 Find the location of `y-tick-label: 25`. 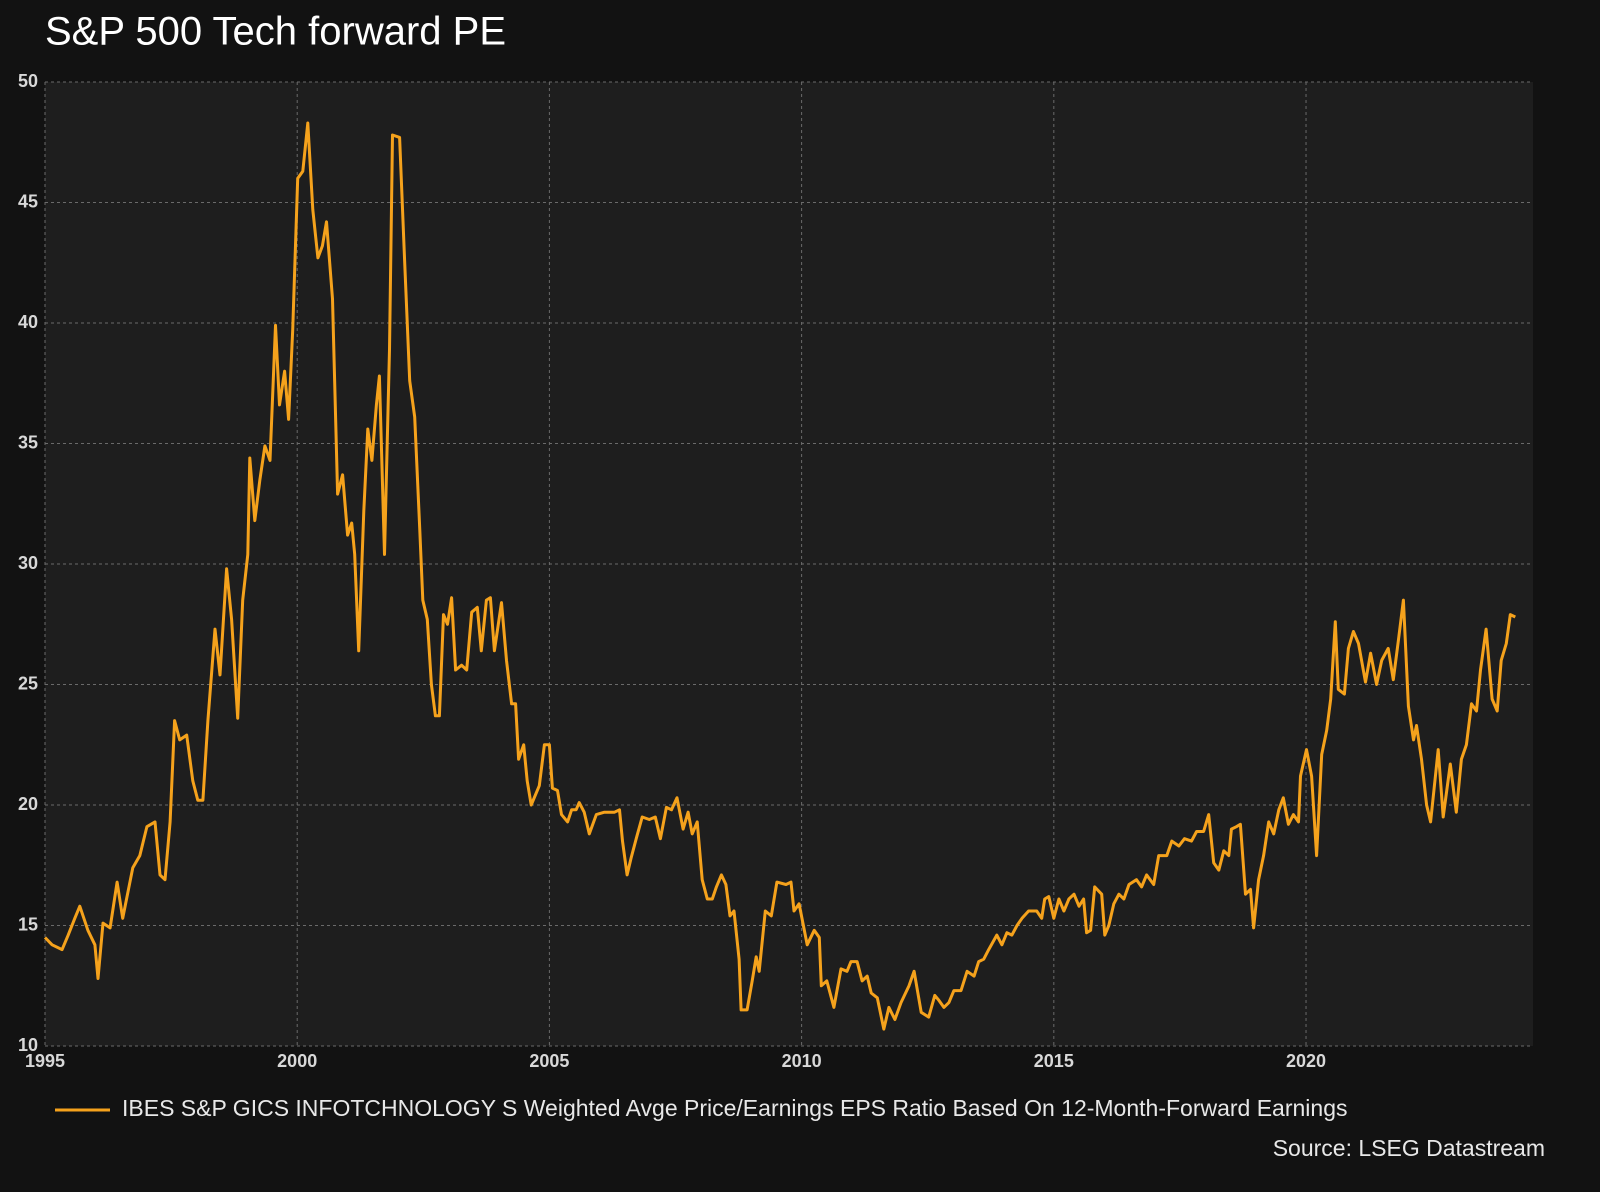

y-tick-label: 25 is located at coordinates (28, 683).